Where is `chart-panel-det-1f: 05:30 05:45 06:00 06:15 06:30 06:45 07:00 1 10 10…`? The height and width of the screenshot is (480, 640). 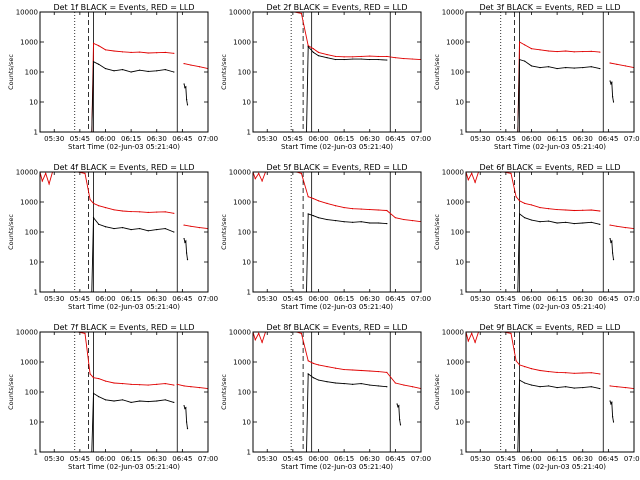 chart-panel-det-1f: 05:30 05:45 06:00 06:15 06:30 06:45 07:00 1 10 10… is located at coordinates (112, 77).